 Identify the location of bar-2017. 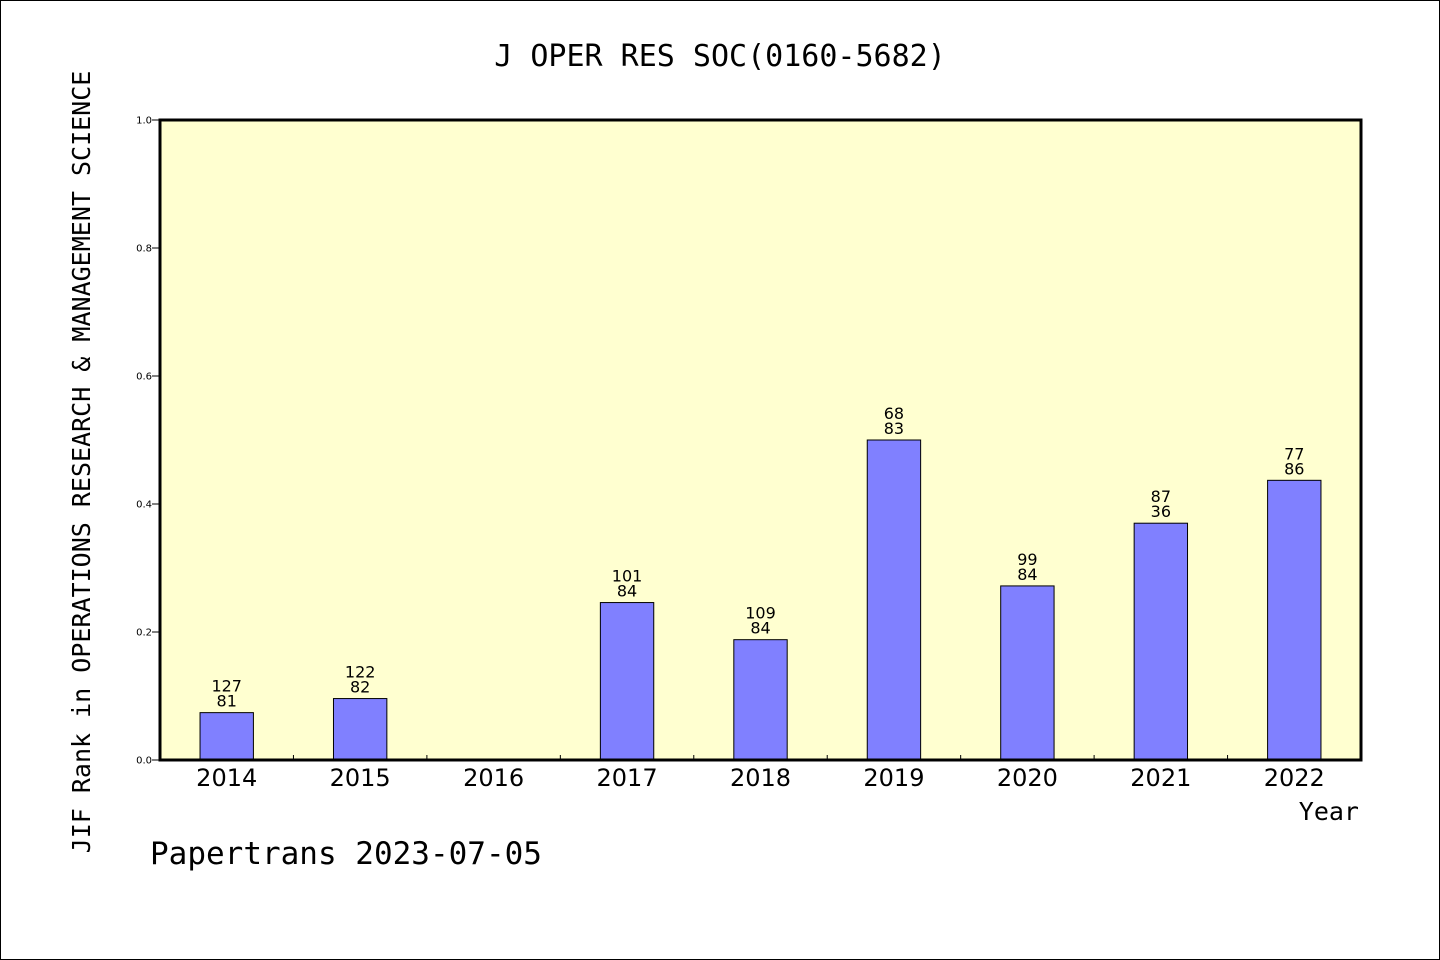
(627, 681).